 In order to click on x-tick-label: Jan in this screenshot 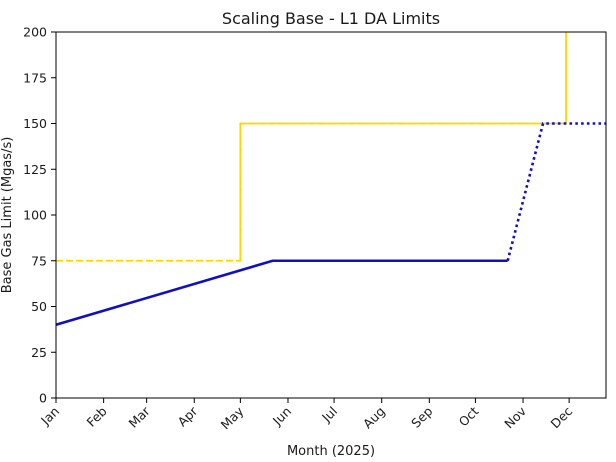, I will do `click(49, 416)`.